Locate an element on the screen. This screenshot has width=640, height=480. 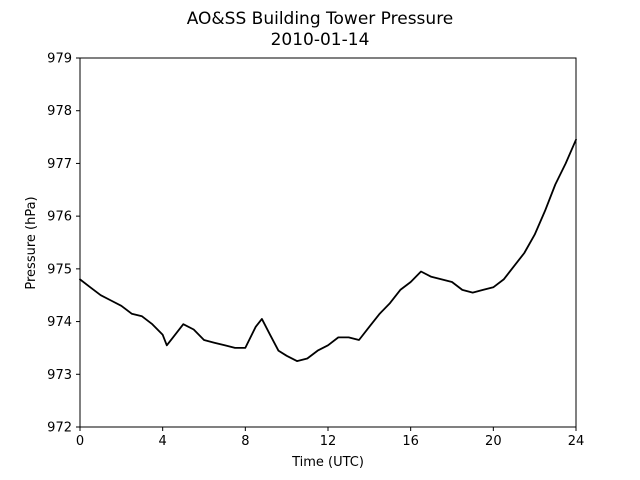
chart-subtitle: 2010-01-14 is located at coordinates (320, 40).